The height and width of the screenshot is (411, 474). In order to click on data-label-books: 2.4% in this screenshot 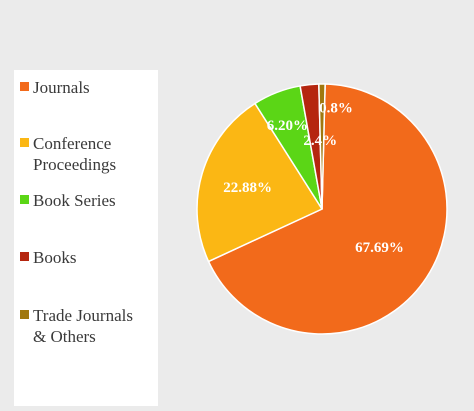, I will do `click(320, 141)`.